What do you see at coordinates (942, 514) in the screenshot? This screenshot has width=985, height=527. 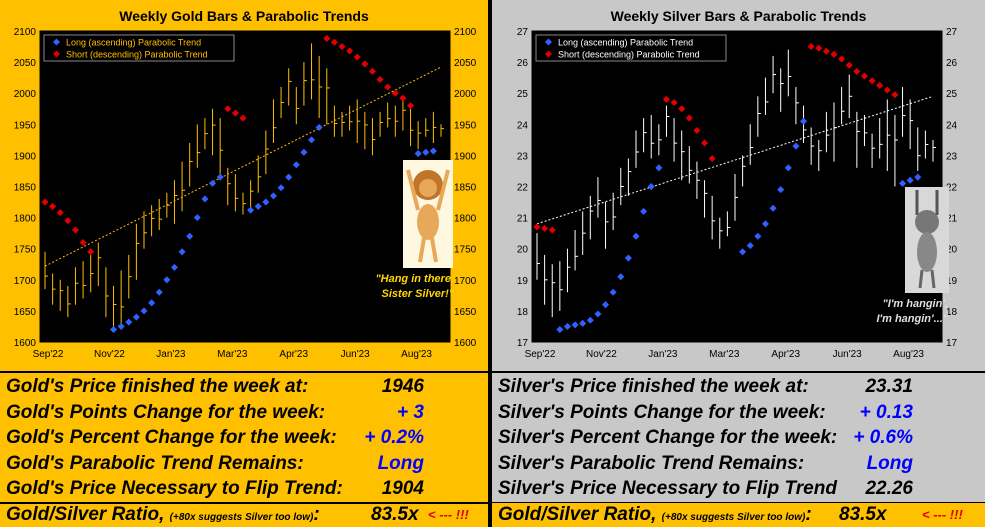 I see `silver-ratio-warning: < --- !!!` at bounding box center [942, 514].